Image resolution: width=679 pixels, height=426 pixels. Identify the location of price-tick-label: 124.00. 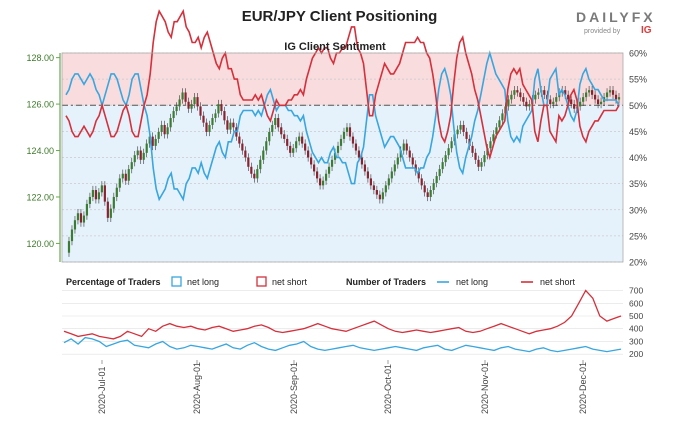
(40, 151).